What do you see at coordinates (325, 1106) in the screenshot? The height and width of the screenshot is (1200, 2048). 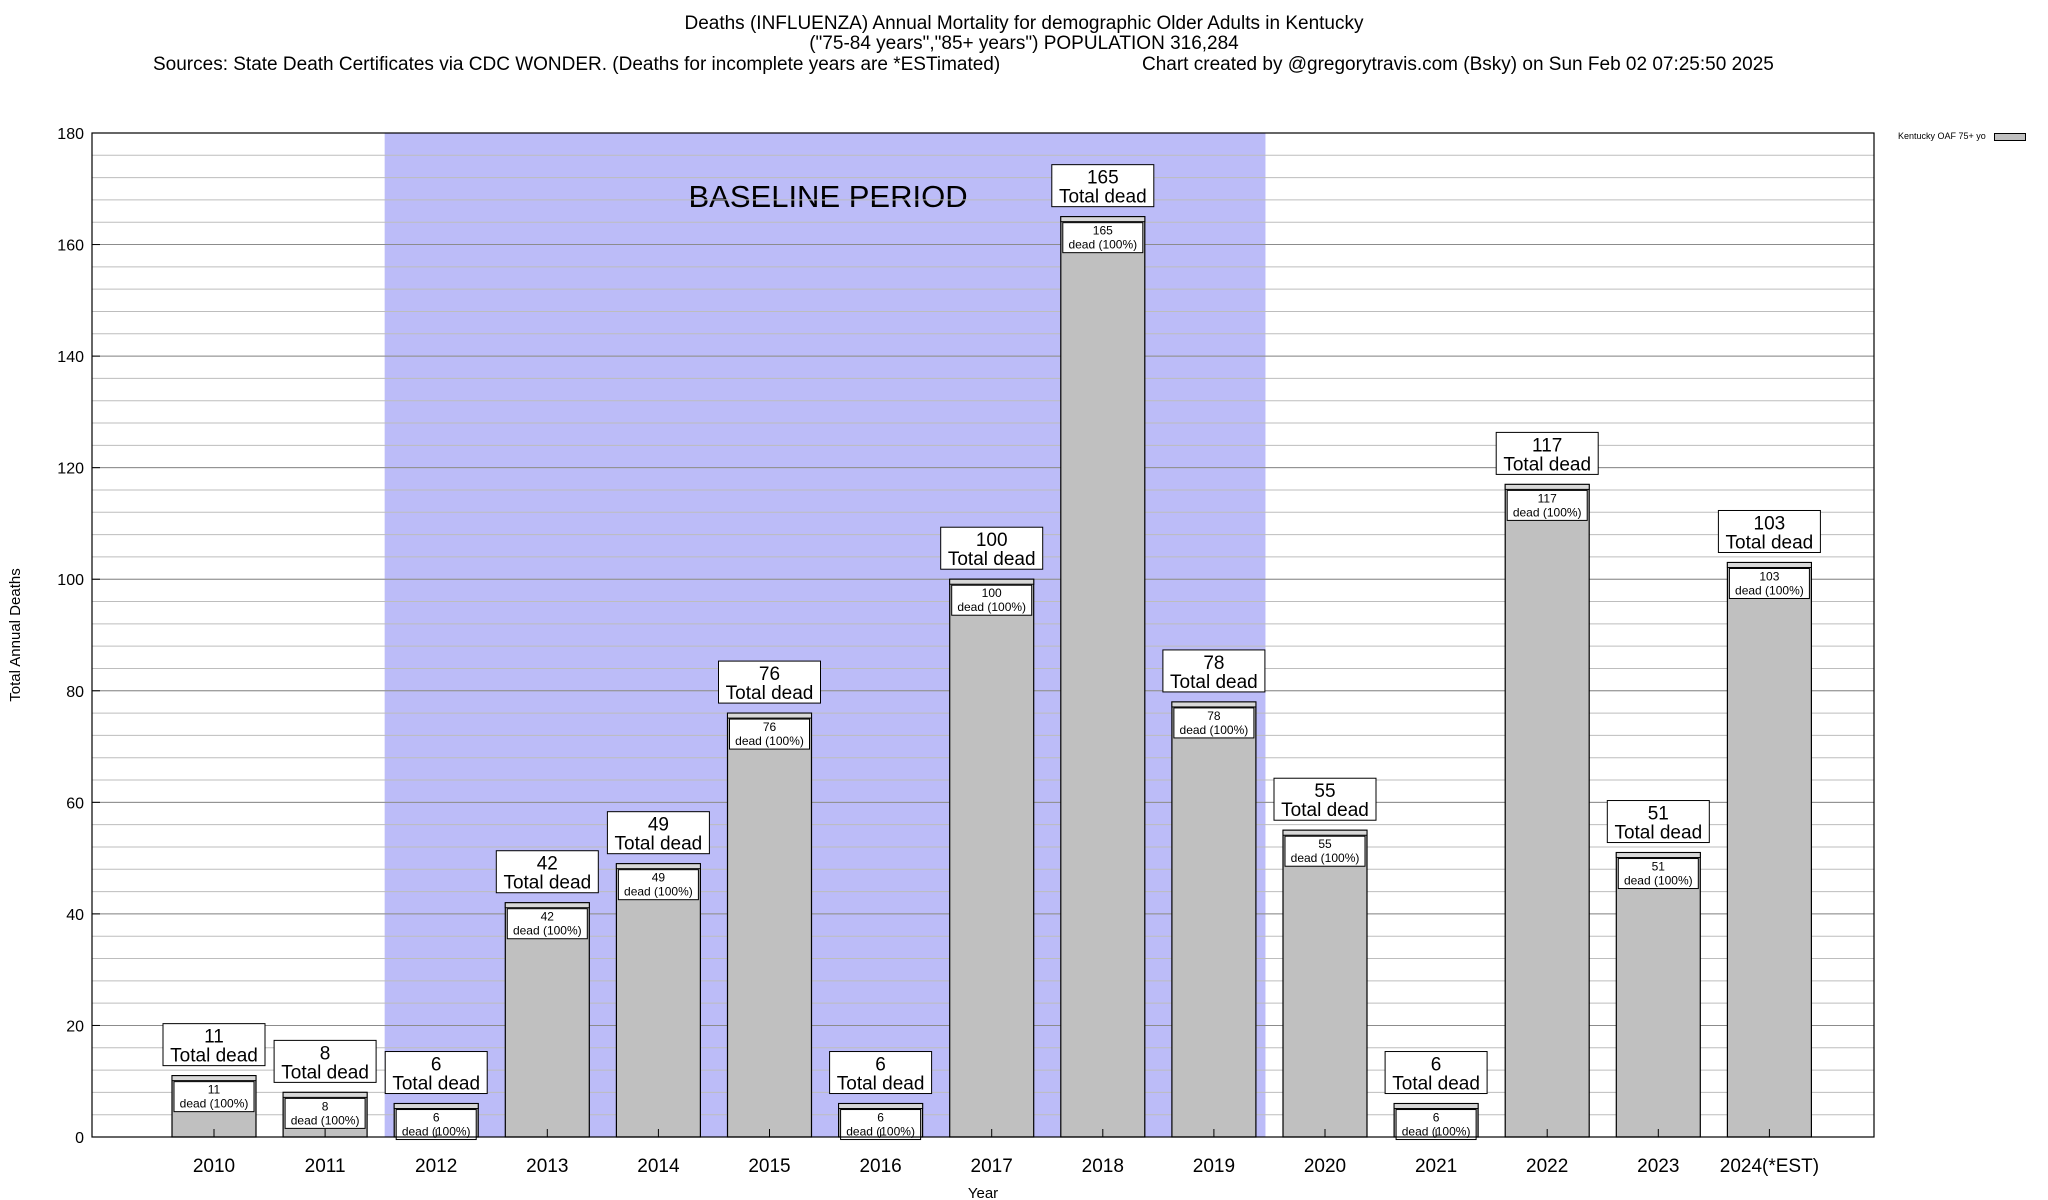 I see `inner-label-value: 8` at bounding box center [325, 1106].